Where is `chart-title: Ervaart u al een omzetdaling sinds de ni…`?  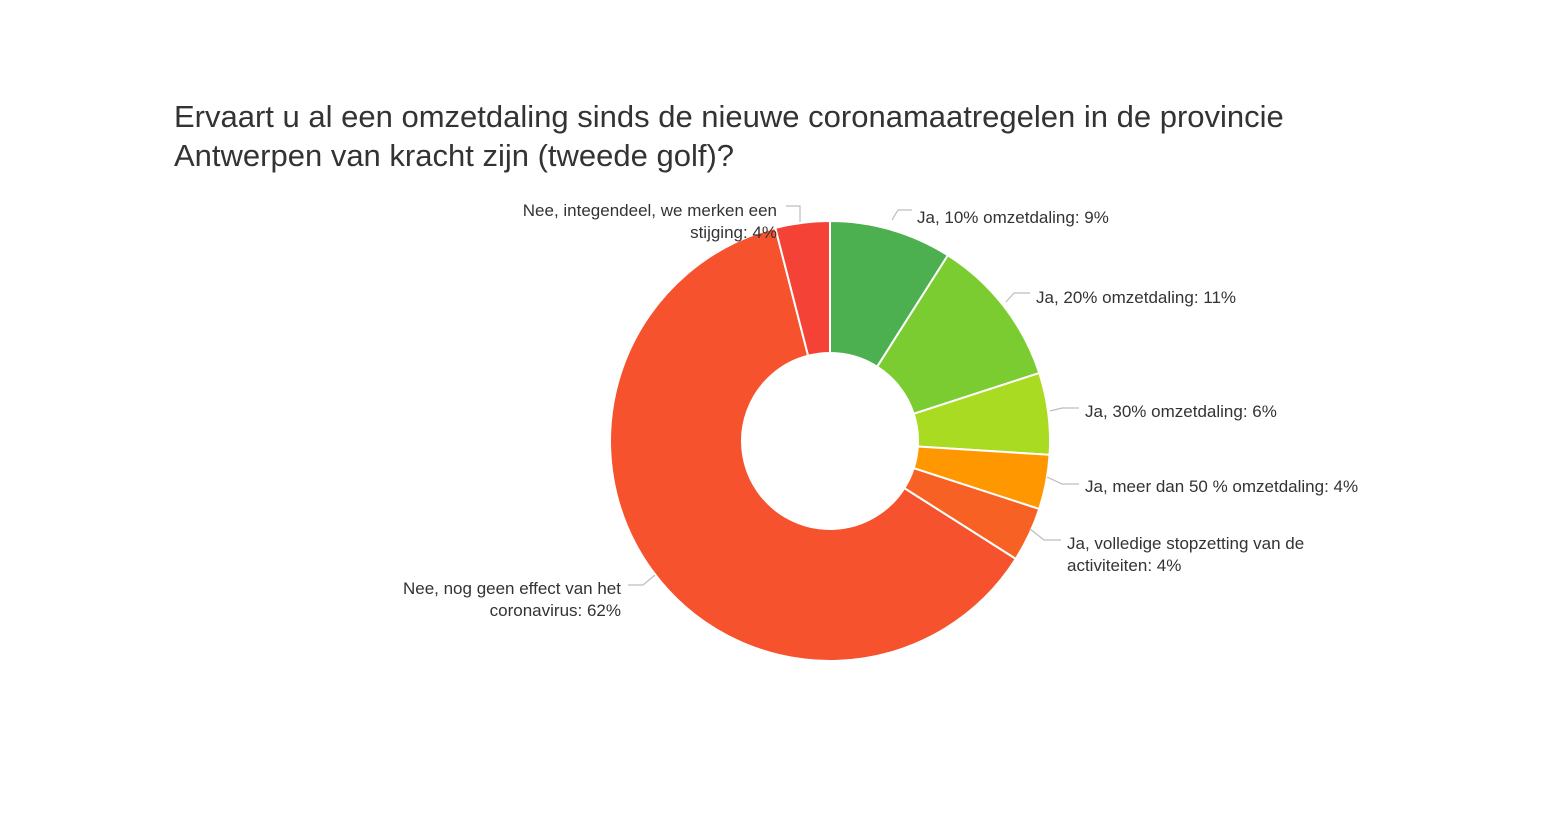
chart-title: Ervaart u al een omzetdaling sinds de ni… is located at coordinates (824, 136).